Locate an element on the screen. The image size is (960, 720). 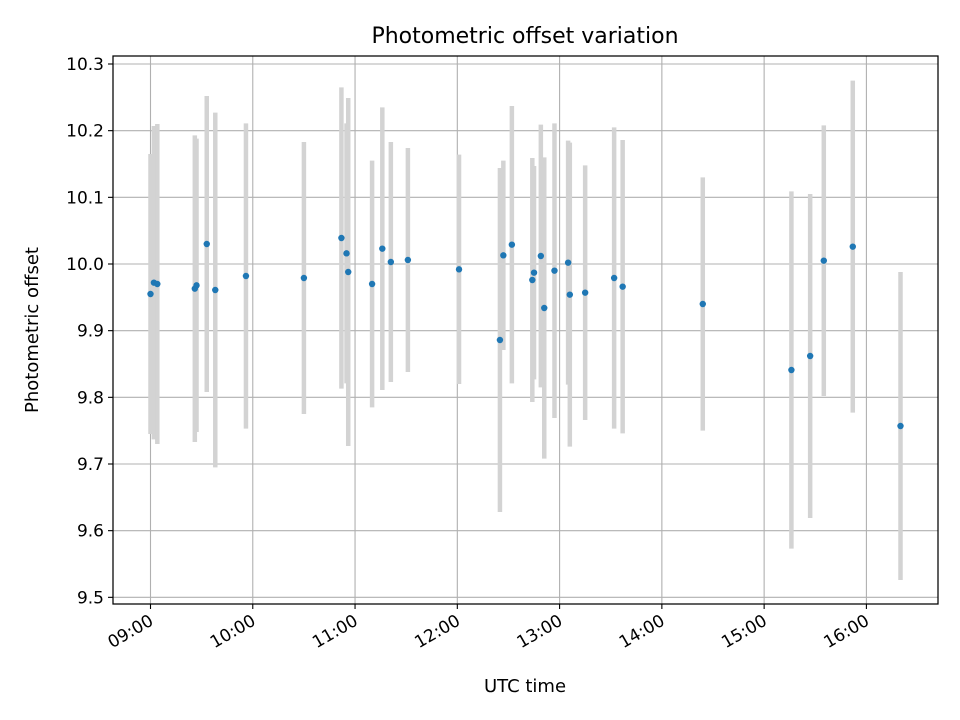
x-axis-label: UTC time is located at coordinates (525, 686).